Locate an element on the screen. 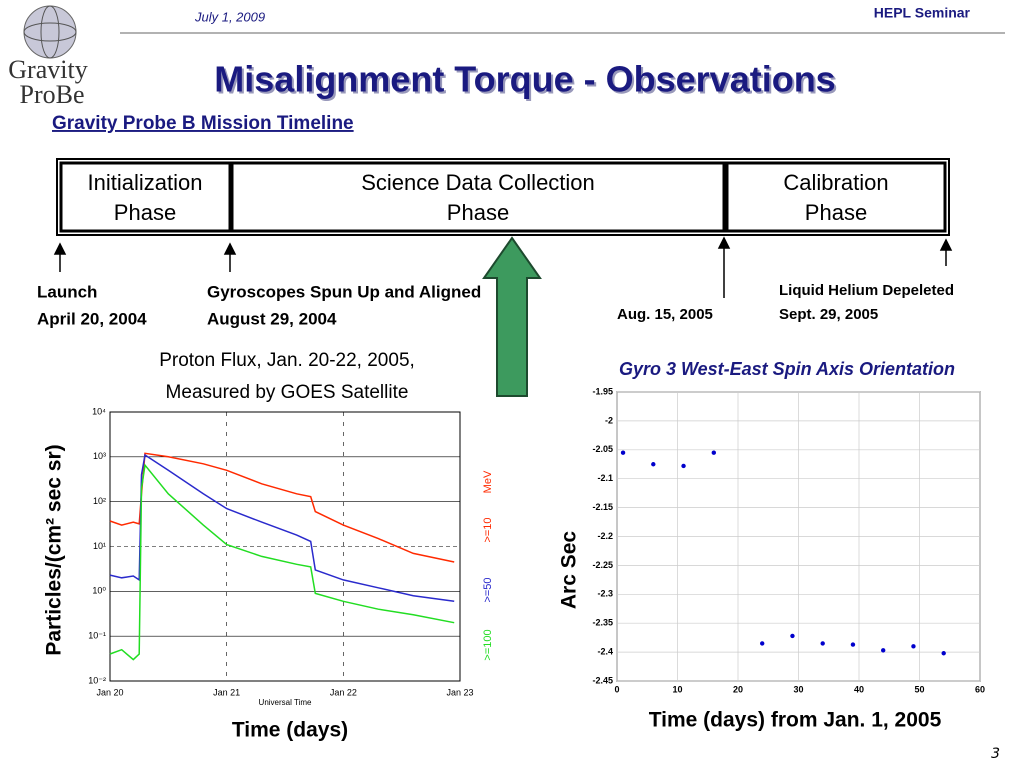 This screenshot has width=1024, height=768. x-axis-label: Time (days) from Jan. 1, 2005 is located at coordinates (795, 720).